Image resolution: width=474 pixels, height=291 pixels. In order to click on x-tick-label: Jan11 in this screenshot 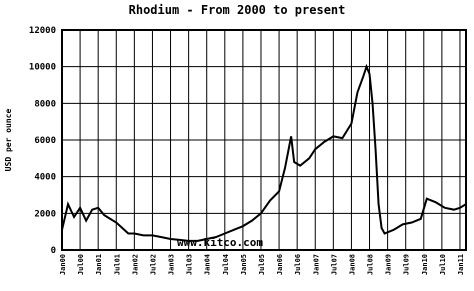, I will do `click(461, 264)`.